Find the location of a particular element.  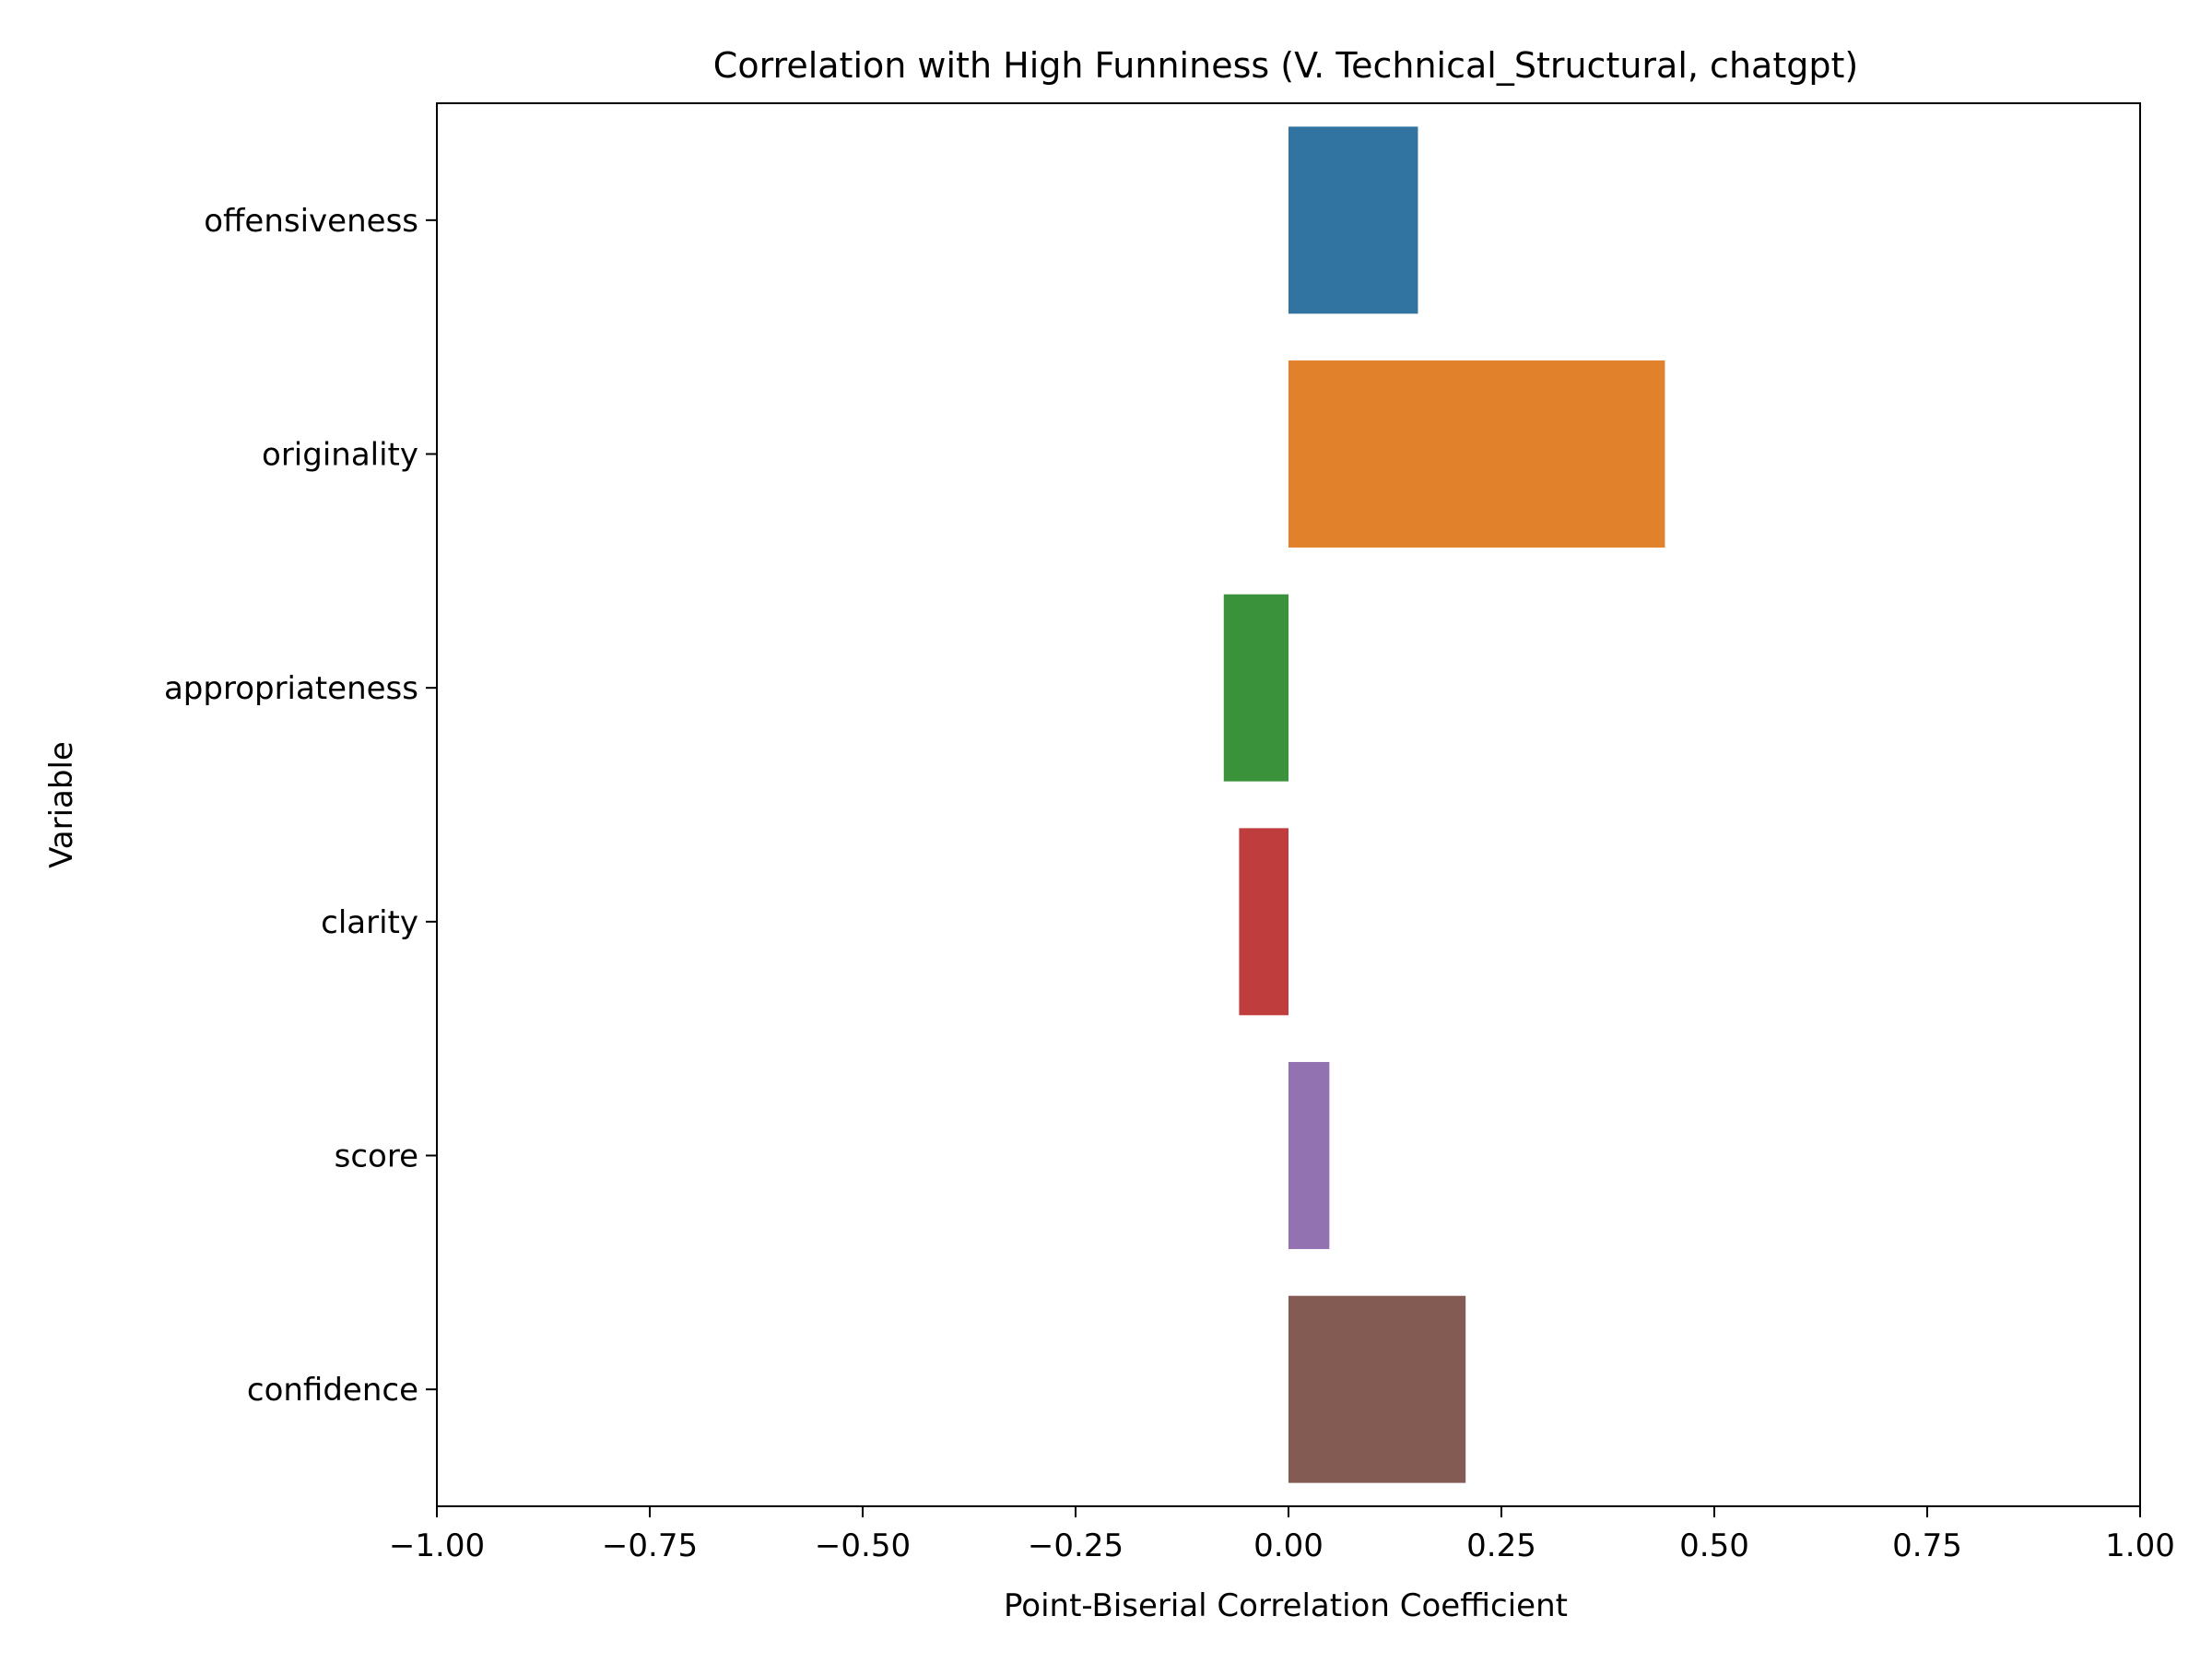

bar-score is located at coordinates (1309, 1155).